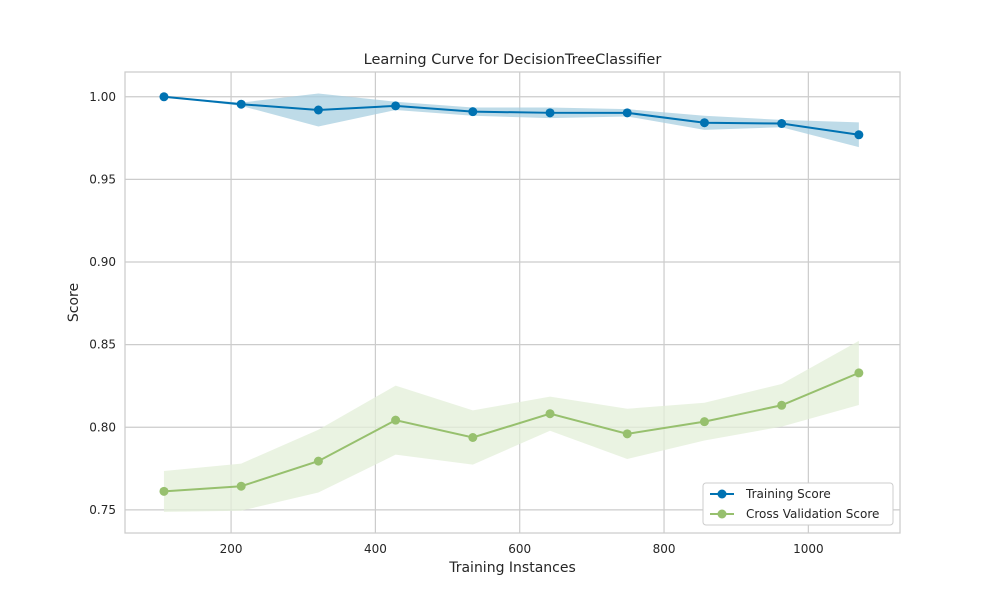  I want to click on x-axis-title: Training Instances, so click(512, 568).